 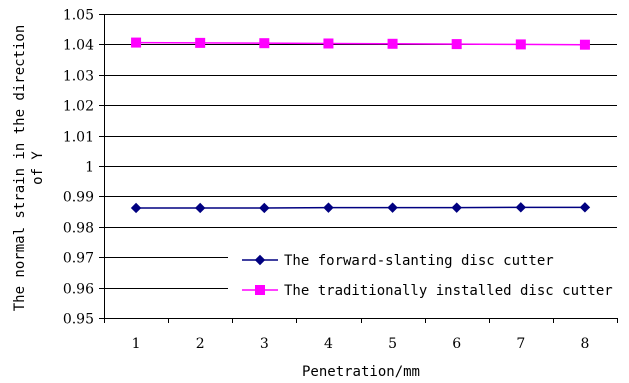 What do you see at coordinates (584, 344) in the screenshot?
I see `x-tick-label: 8` at bounding box center [584, 344].